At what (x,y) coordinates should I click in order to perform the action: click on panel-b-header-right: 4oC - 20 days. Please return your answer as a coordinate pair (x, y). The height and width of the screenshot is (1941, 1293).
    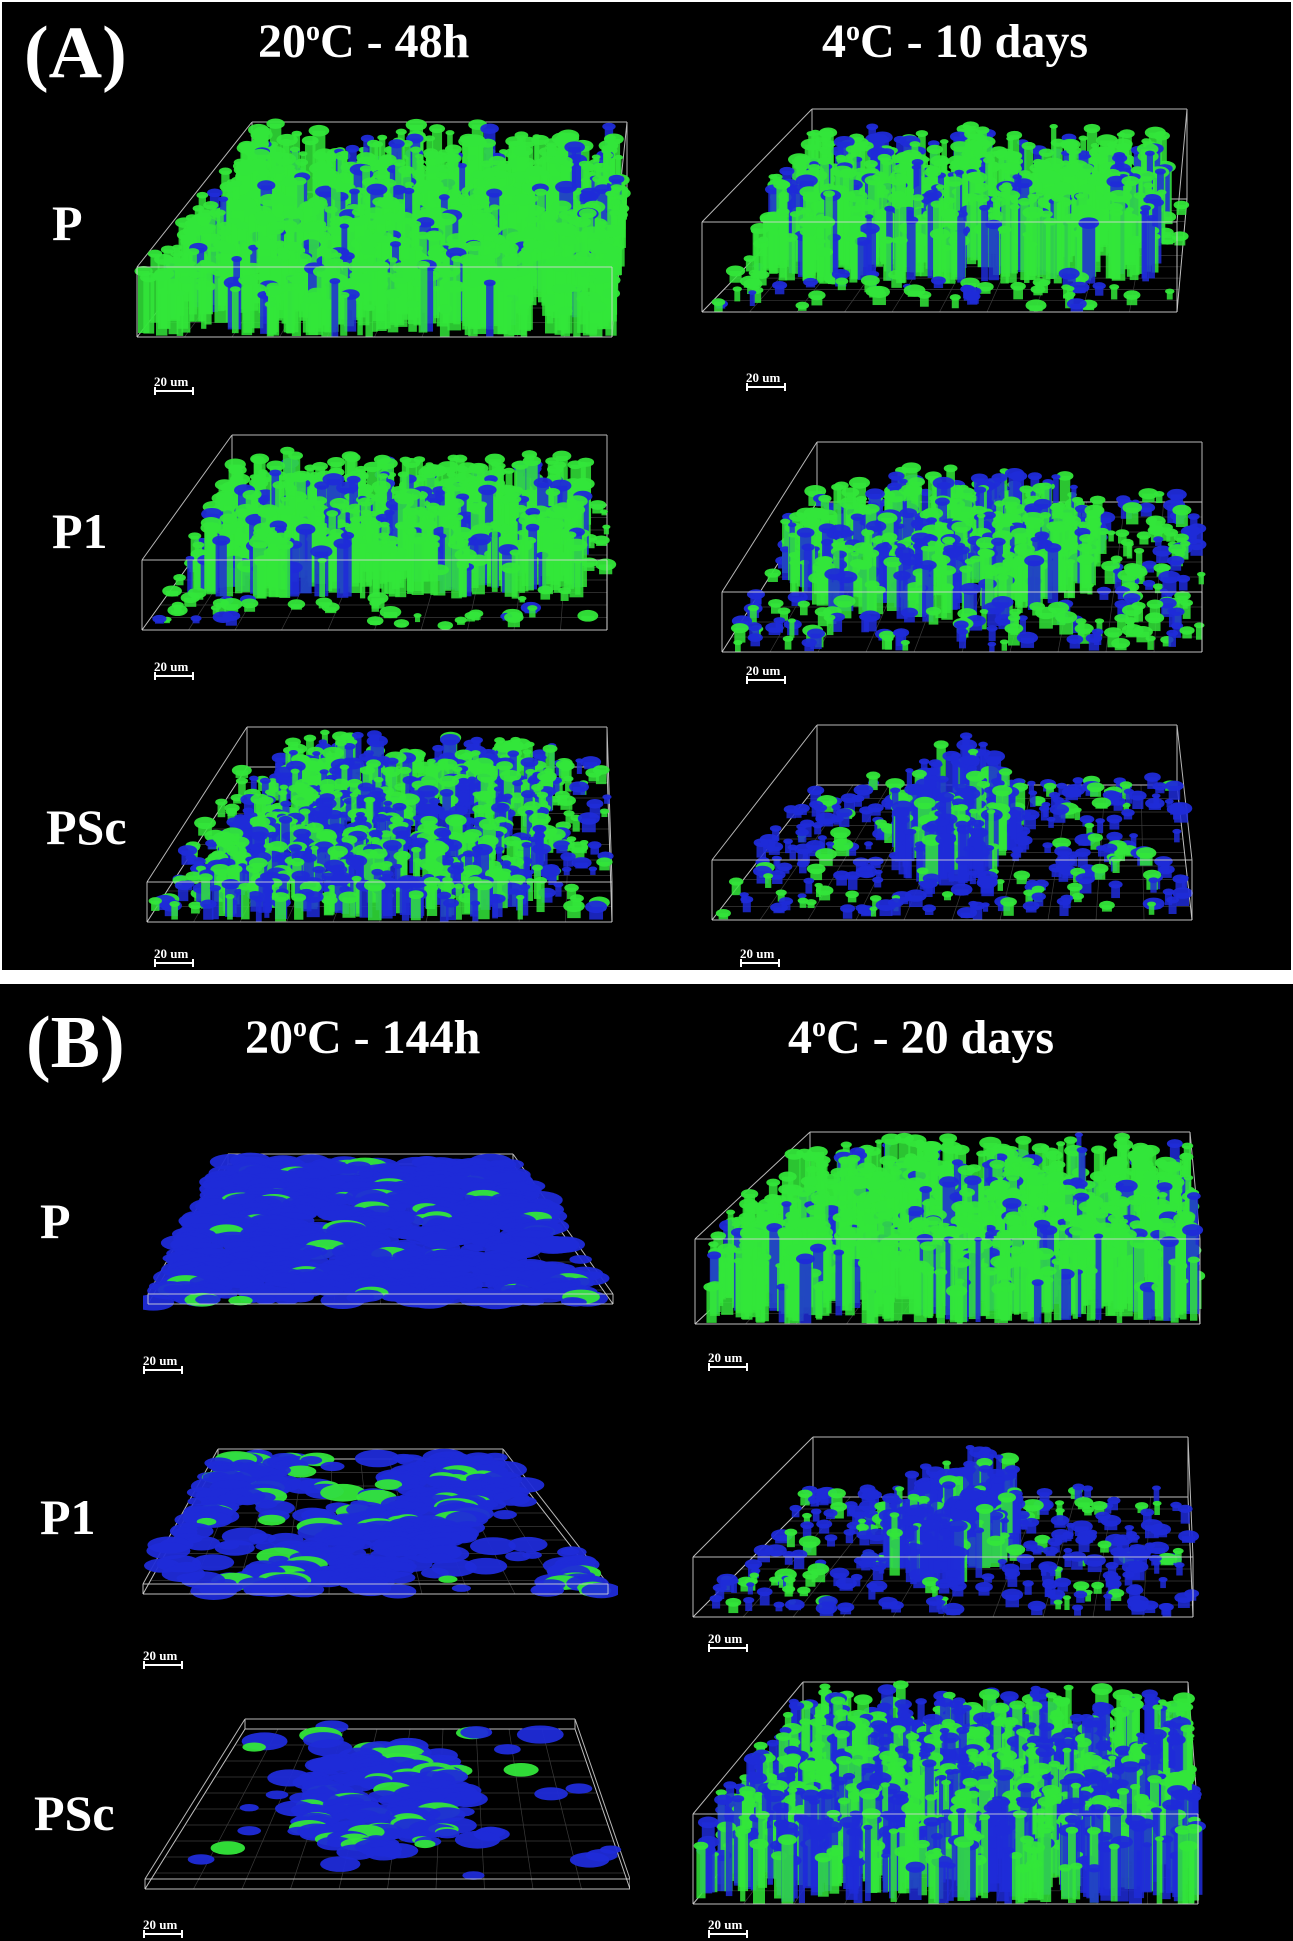
    Looking at the image, I should click on (921, 1037).